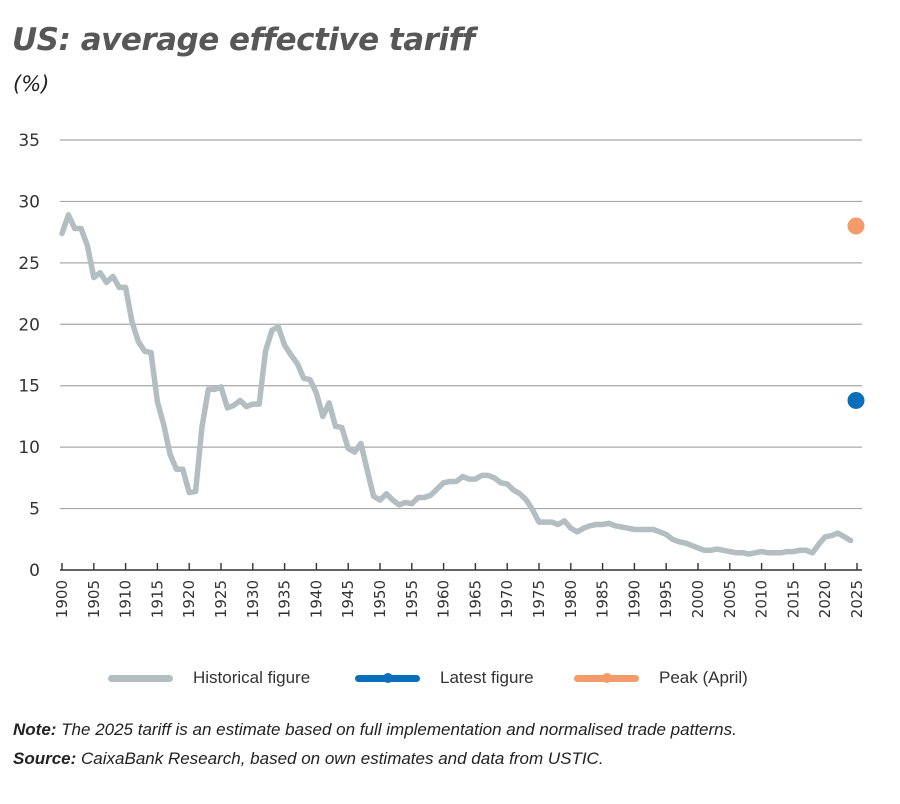 Image resolution: width=900 pixels, height=804 pixels. What do you see at coordinates (316, 599) in the screenshot?
I see `x-tick-label: 1940` at bounding box center [316, 599].